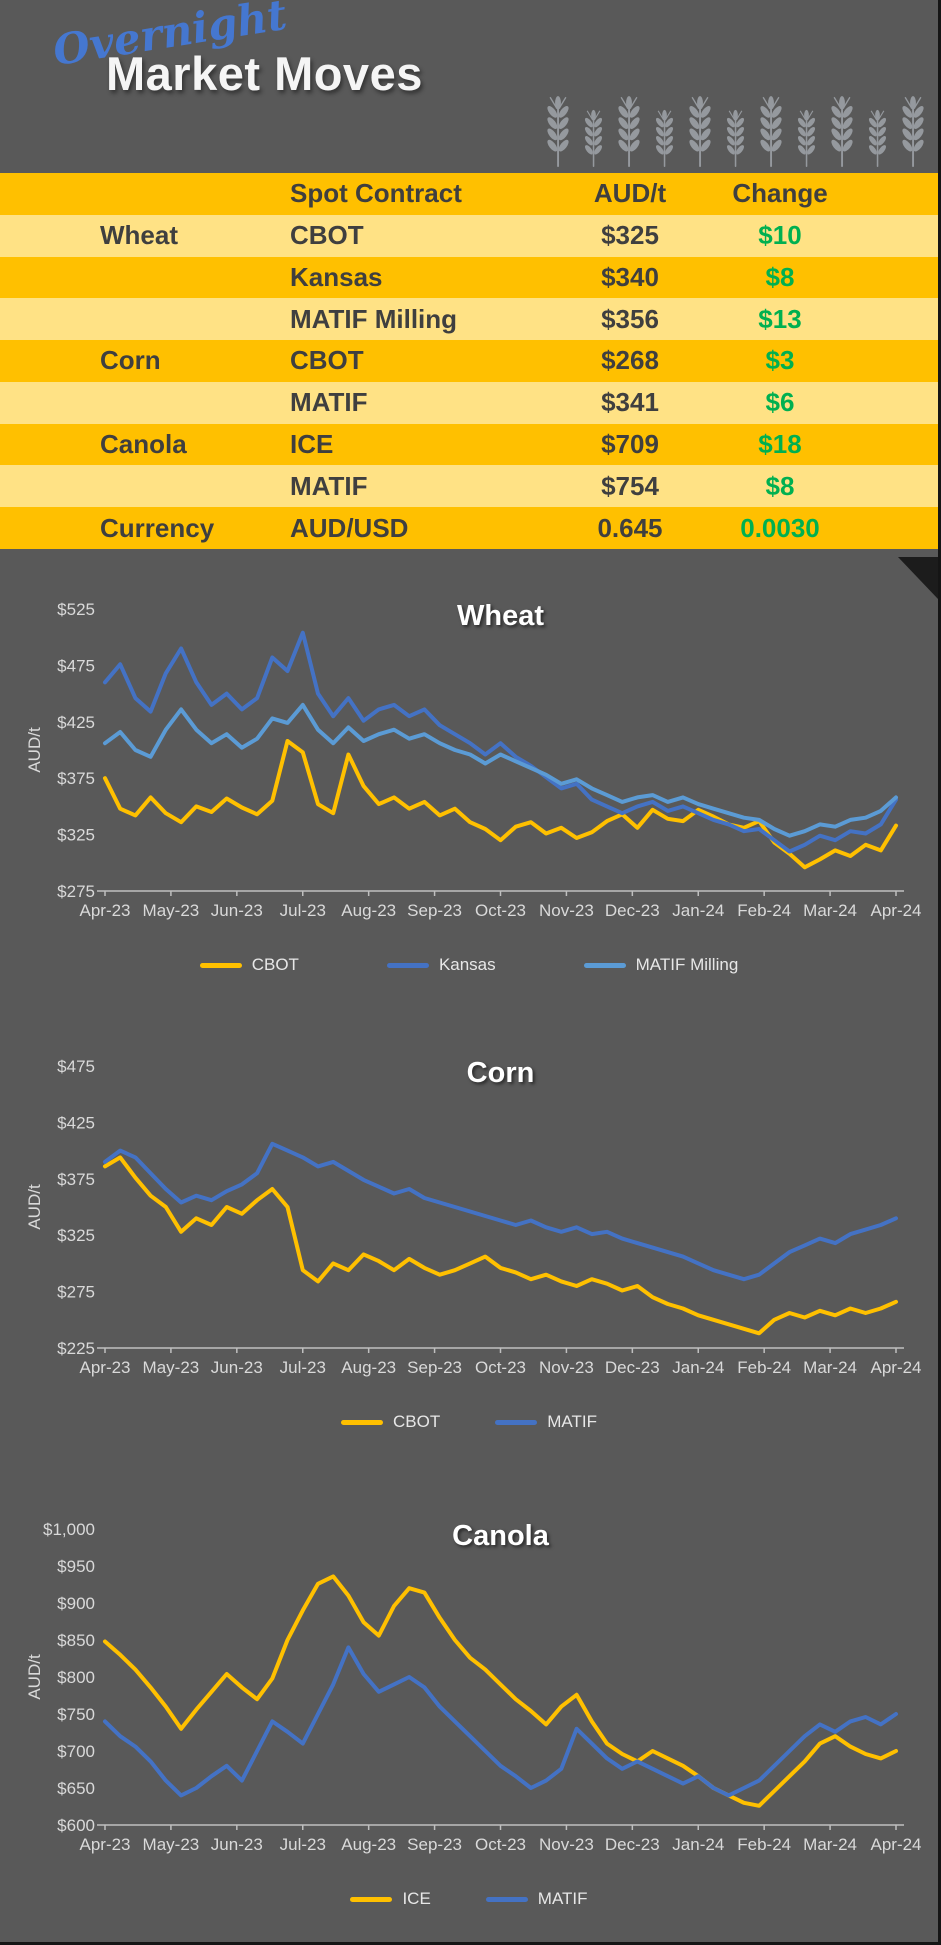  Describe the element at coordinates (469, 194) in the screenshot. I see `table-header-row: Spot Contract AUD/t Change` at that location.